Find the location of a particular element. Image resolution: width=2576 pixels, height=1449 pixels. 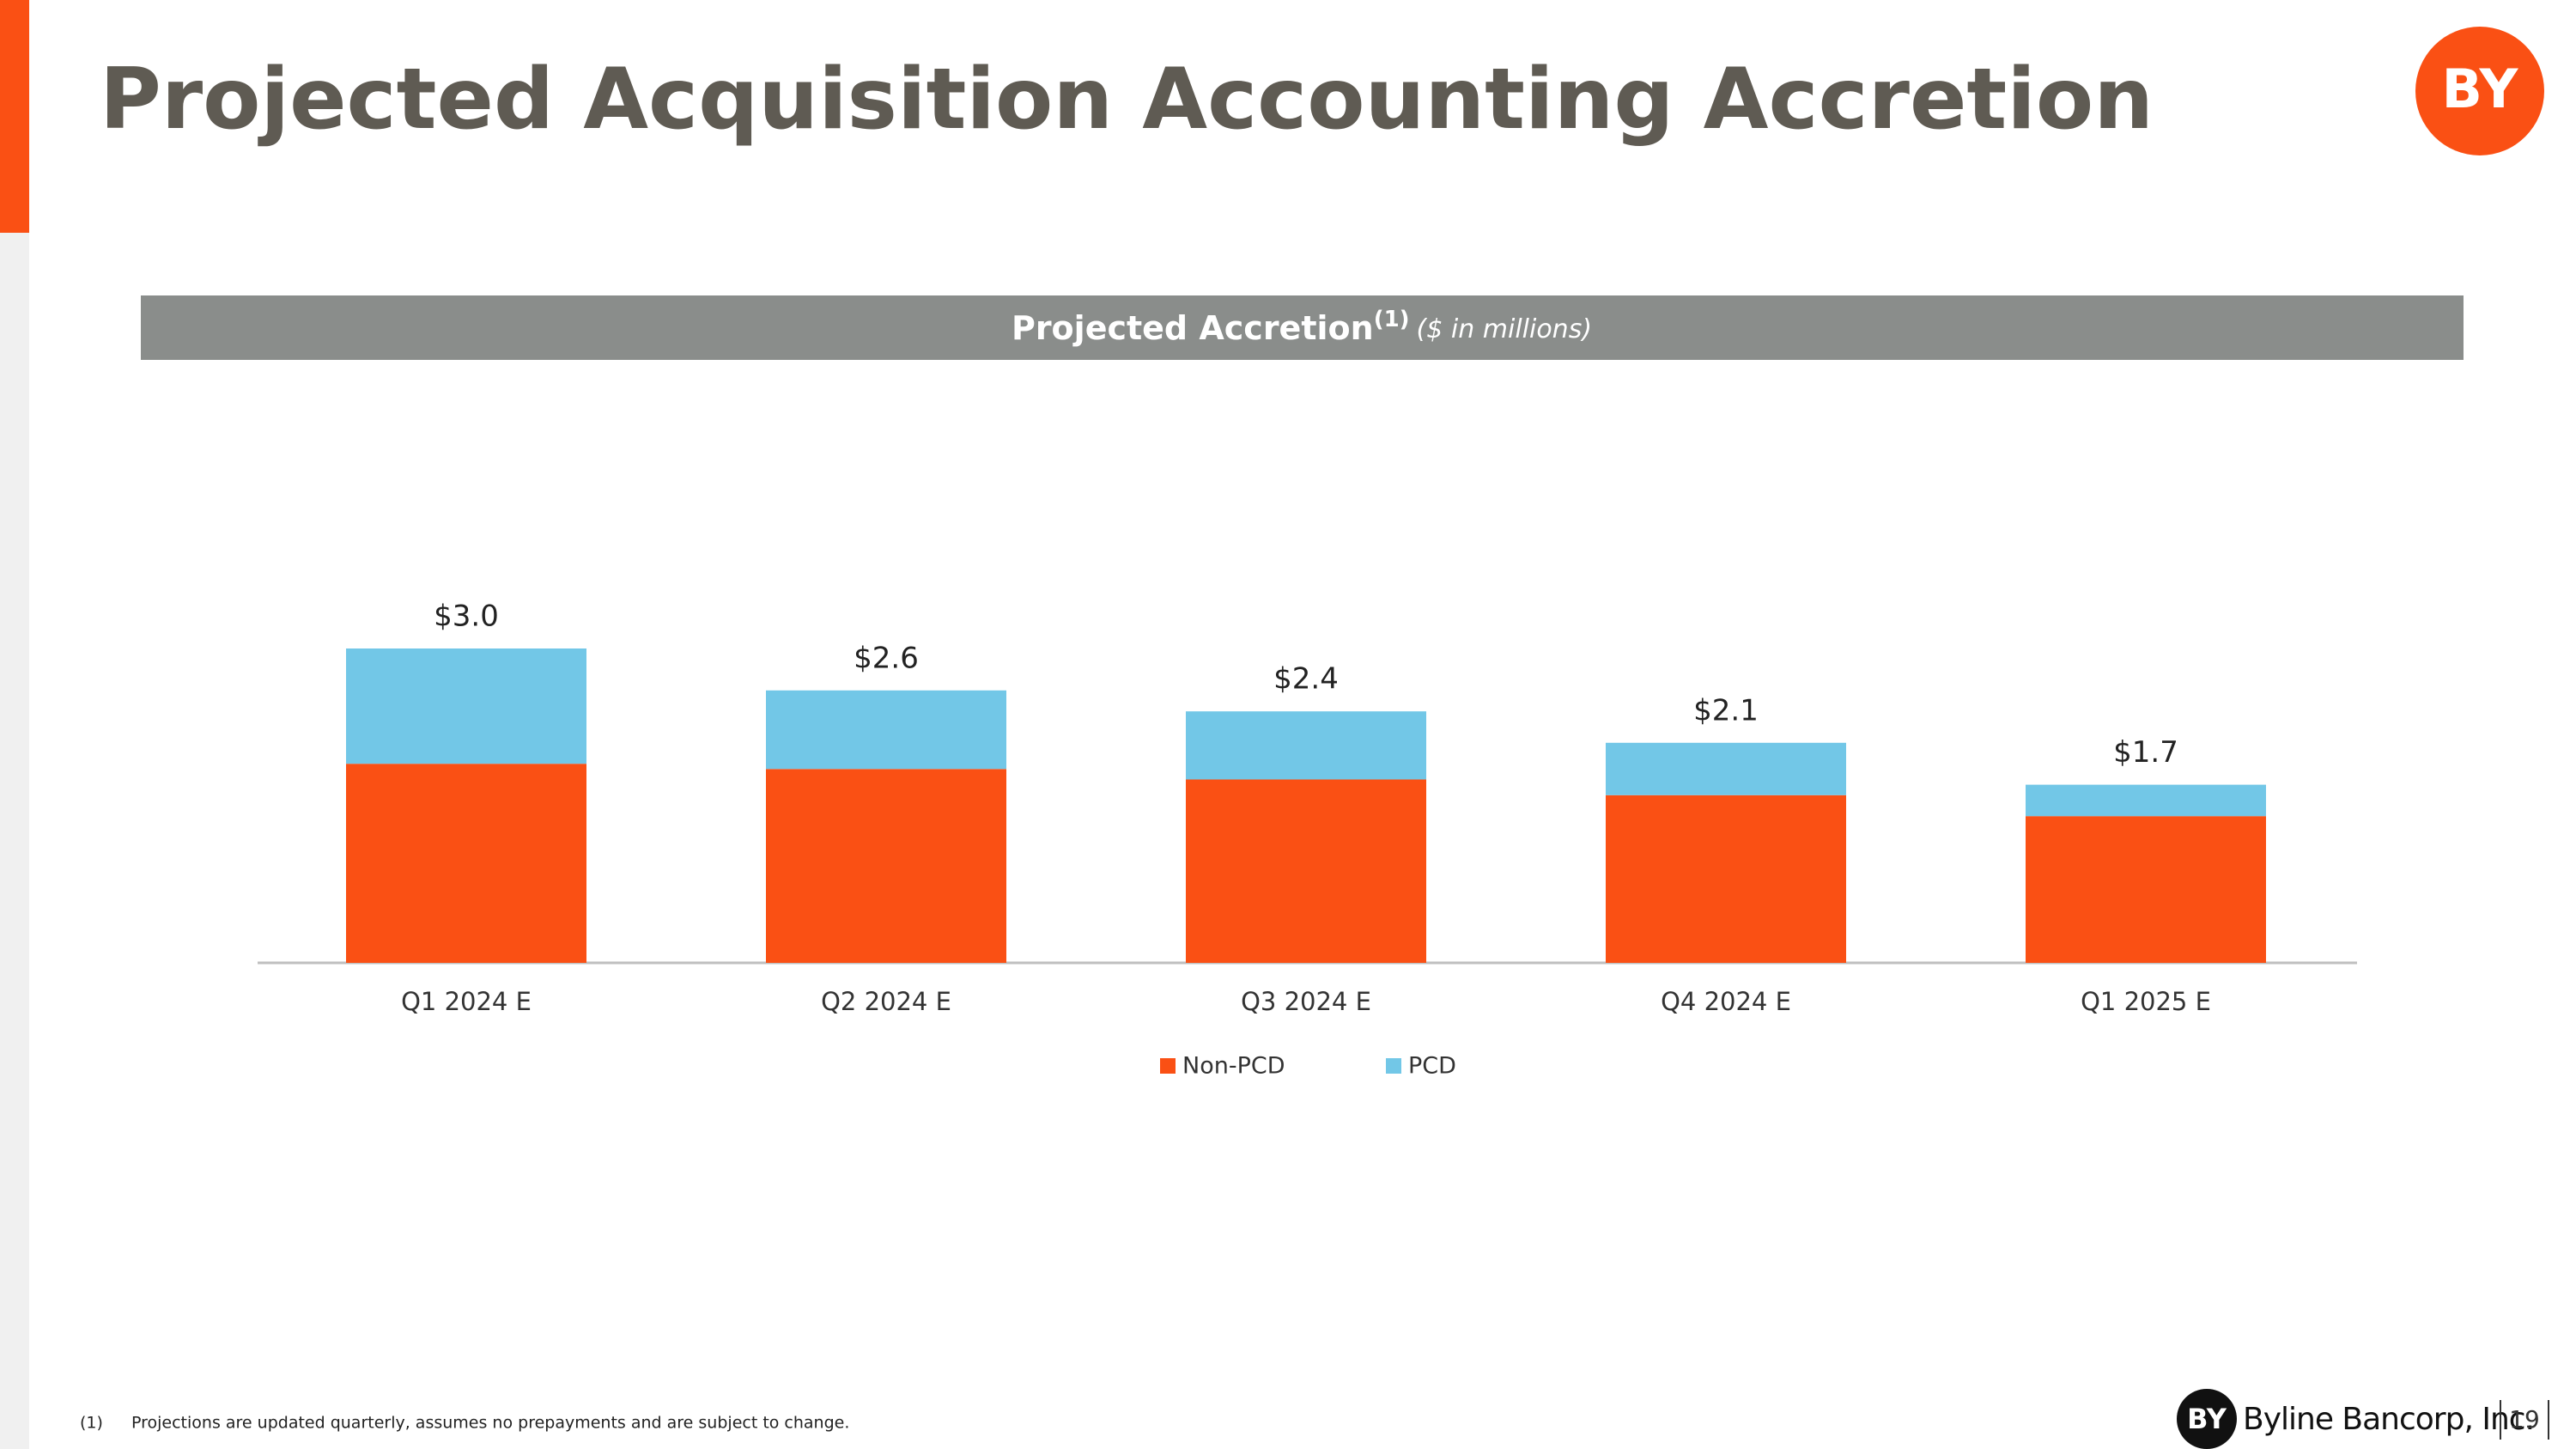

company-name: Byline Bancorp, Inc. is located at coordinates (2389, 1419).